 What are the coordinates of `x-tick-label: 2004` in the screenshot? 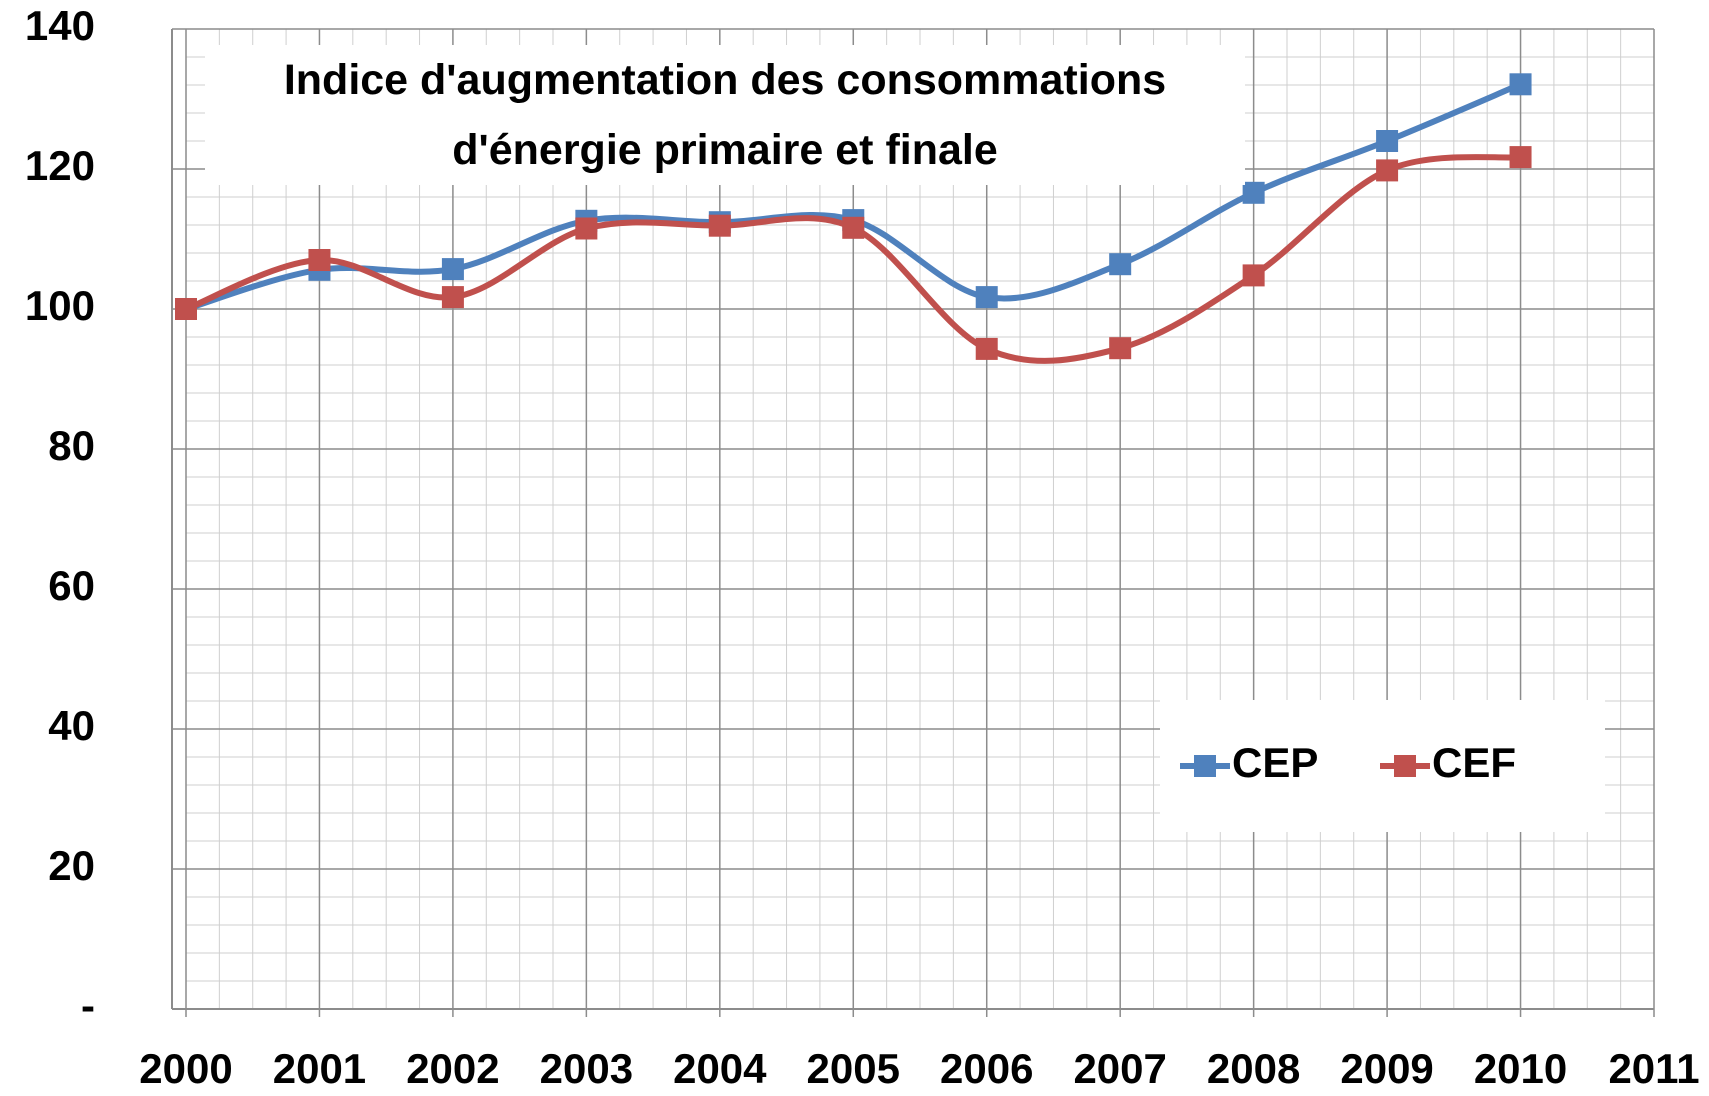 It's located at (720, 1068).